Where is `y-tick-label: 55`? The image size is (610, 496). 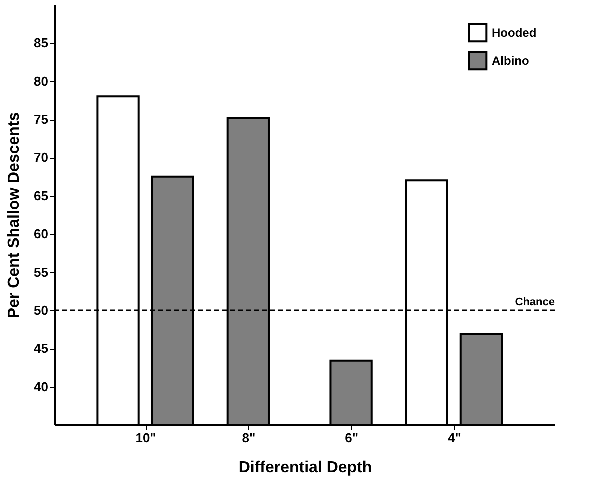 y-tick-label: 55 is located at coordinates (41, 272).